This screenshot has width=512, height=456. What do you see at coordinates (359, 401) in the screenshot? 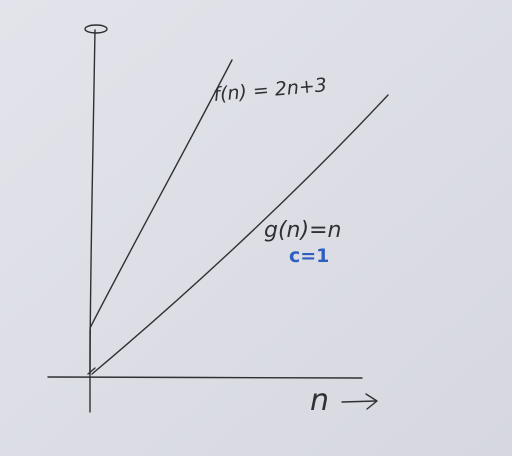
I see `right-arrow-icon` at bounding box center [359, 401].